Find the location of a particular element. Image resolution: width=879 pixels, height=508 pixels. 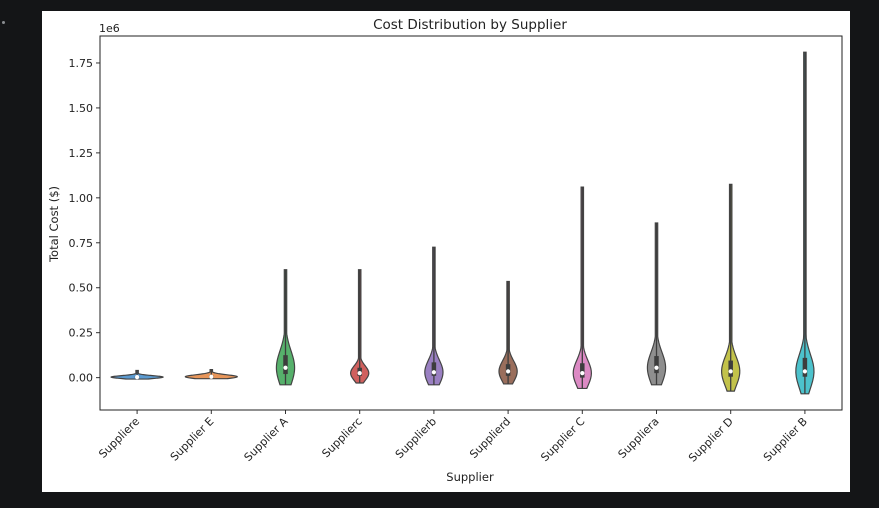

x-tick-label: Supplier D is located at coordinates (711, 440).